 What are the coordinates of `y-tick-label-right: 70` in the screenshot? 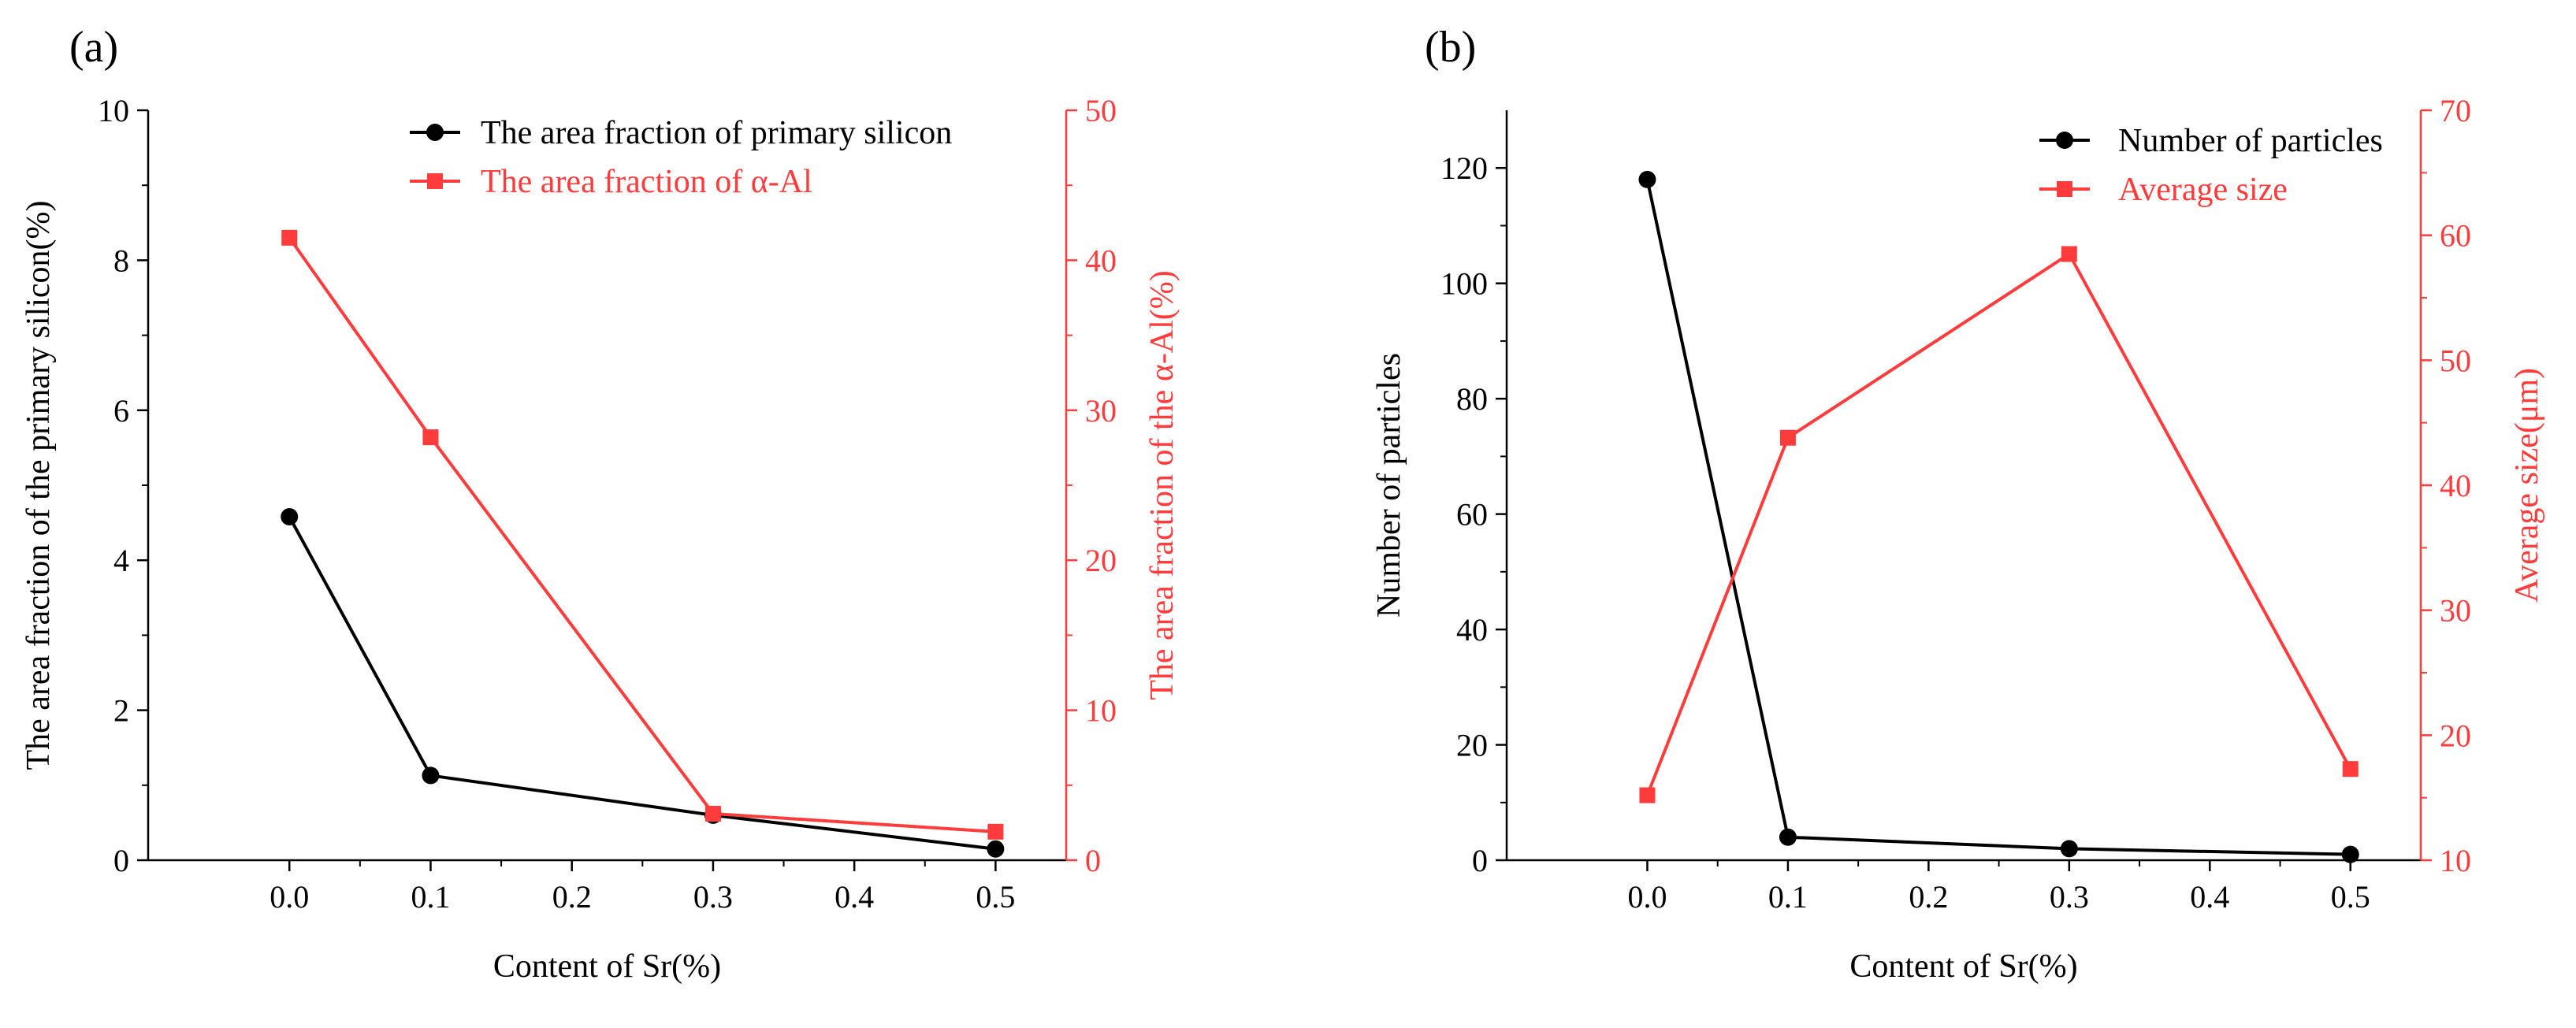 It's located at (2455, 110).